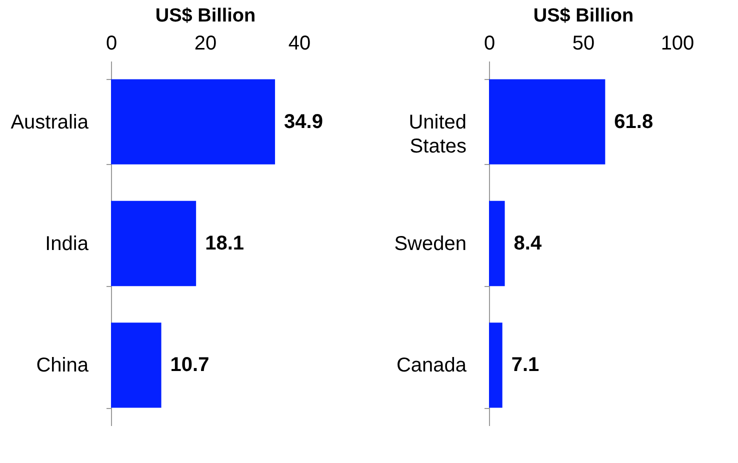  What do you see at coordinates (432, 365) in the screenshot?
I see `y-tick-label: Canada` at bounding box center [432, 365].